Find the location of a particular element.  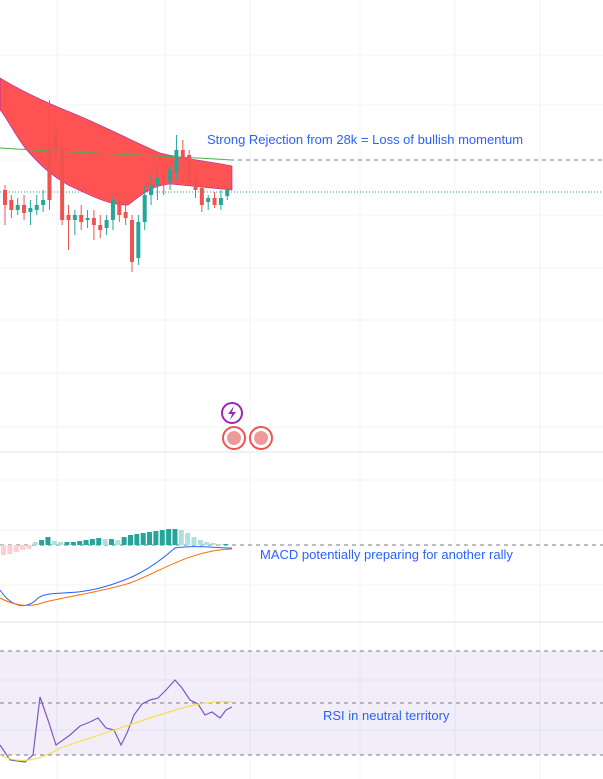

signal-line is located at coordinates (116, 577).